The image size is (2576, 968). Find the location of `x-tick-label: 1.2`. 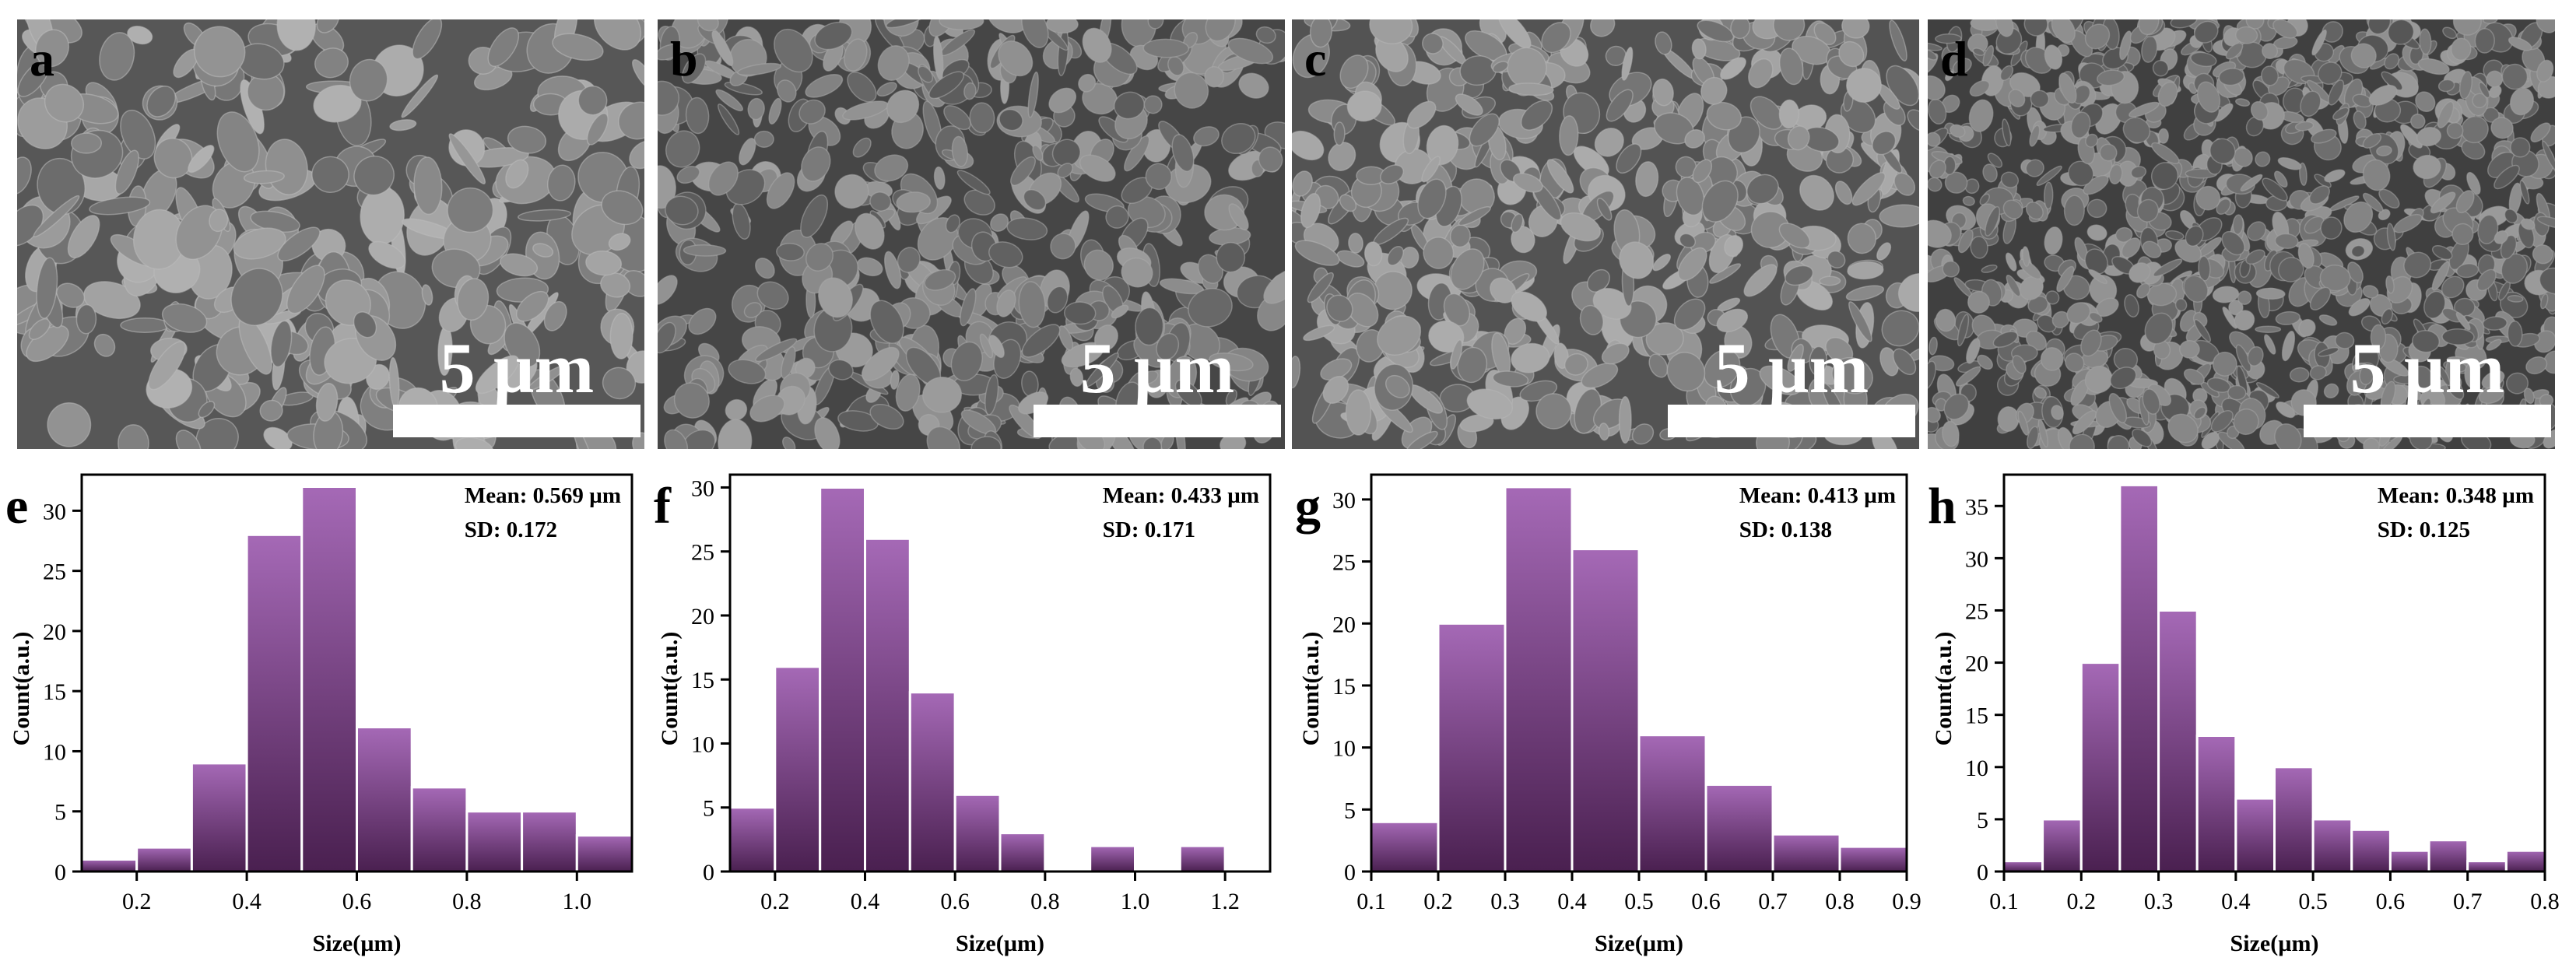

x-tick-label: 1.2 is located at coordinates (1225, 901).